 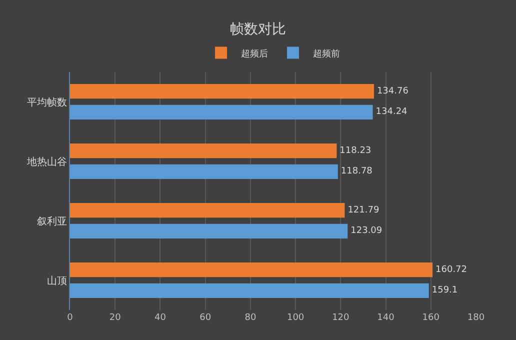 I want to click on y-tick-label: 平均帧数, so click(x=47, y=102).